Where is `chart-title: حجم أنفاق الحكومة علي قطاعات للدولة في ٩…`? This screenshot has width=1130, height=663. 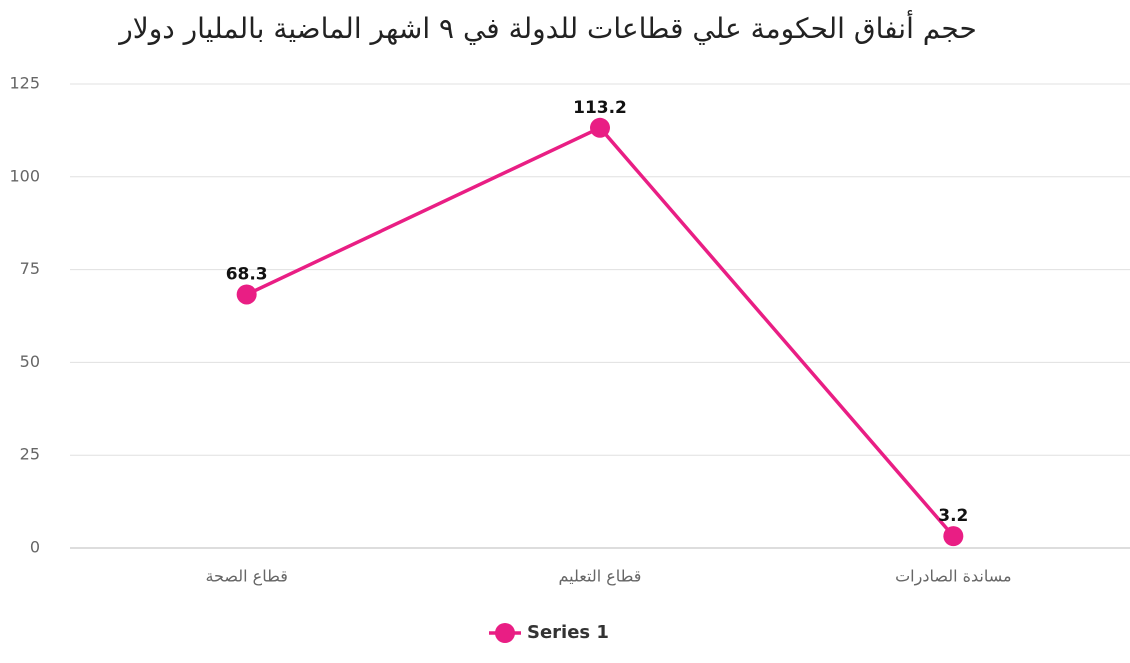
chart-title: حجم أنفاق الحكومة علي قطاعات للدولة في ٩… is located at coordinates (547, 27).